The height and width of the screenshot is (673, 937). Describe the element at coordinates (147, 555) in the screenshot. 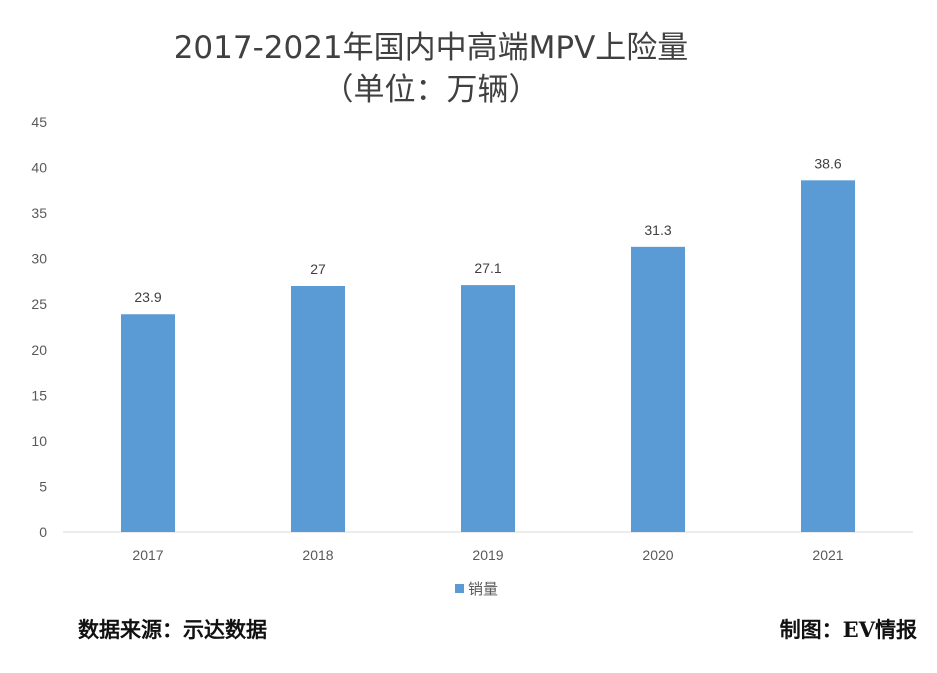

I see `x-tick-label-2017: 2017` at that location.